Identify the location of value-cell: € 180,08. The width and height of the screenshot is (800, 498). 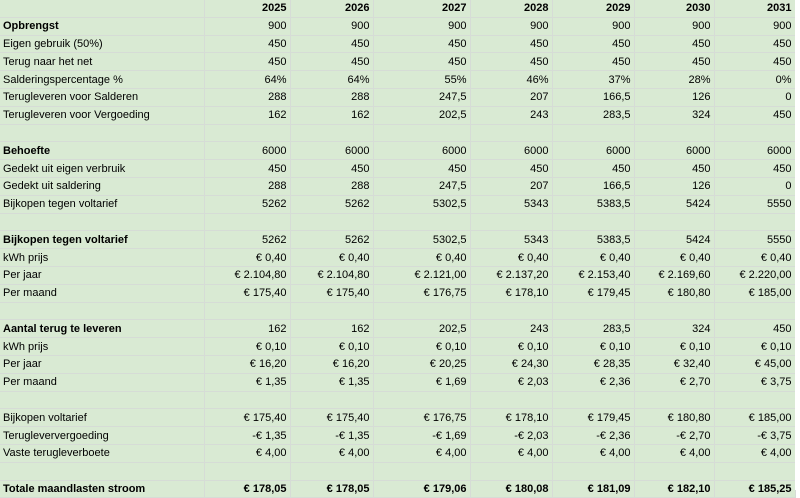
(511, 488).